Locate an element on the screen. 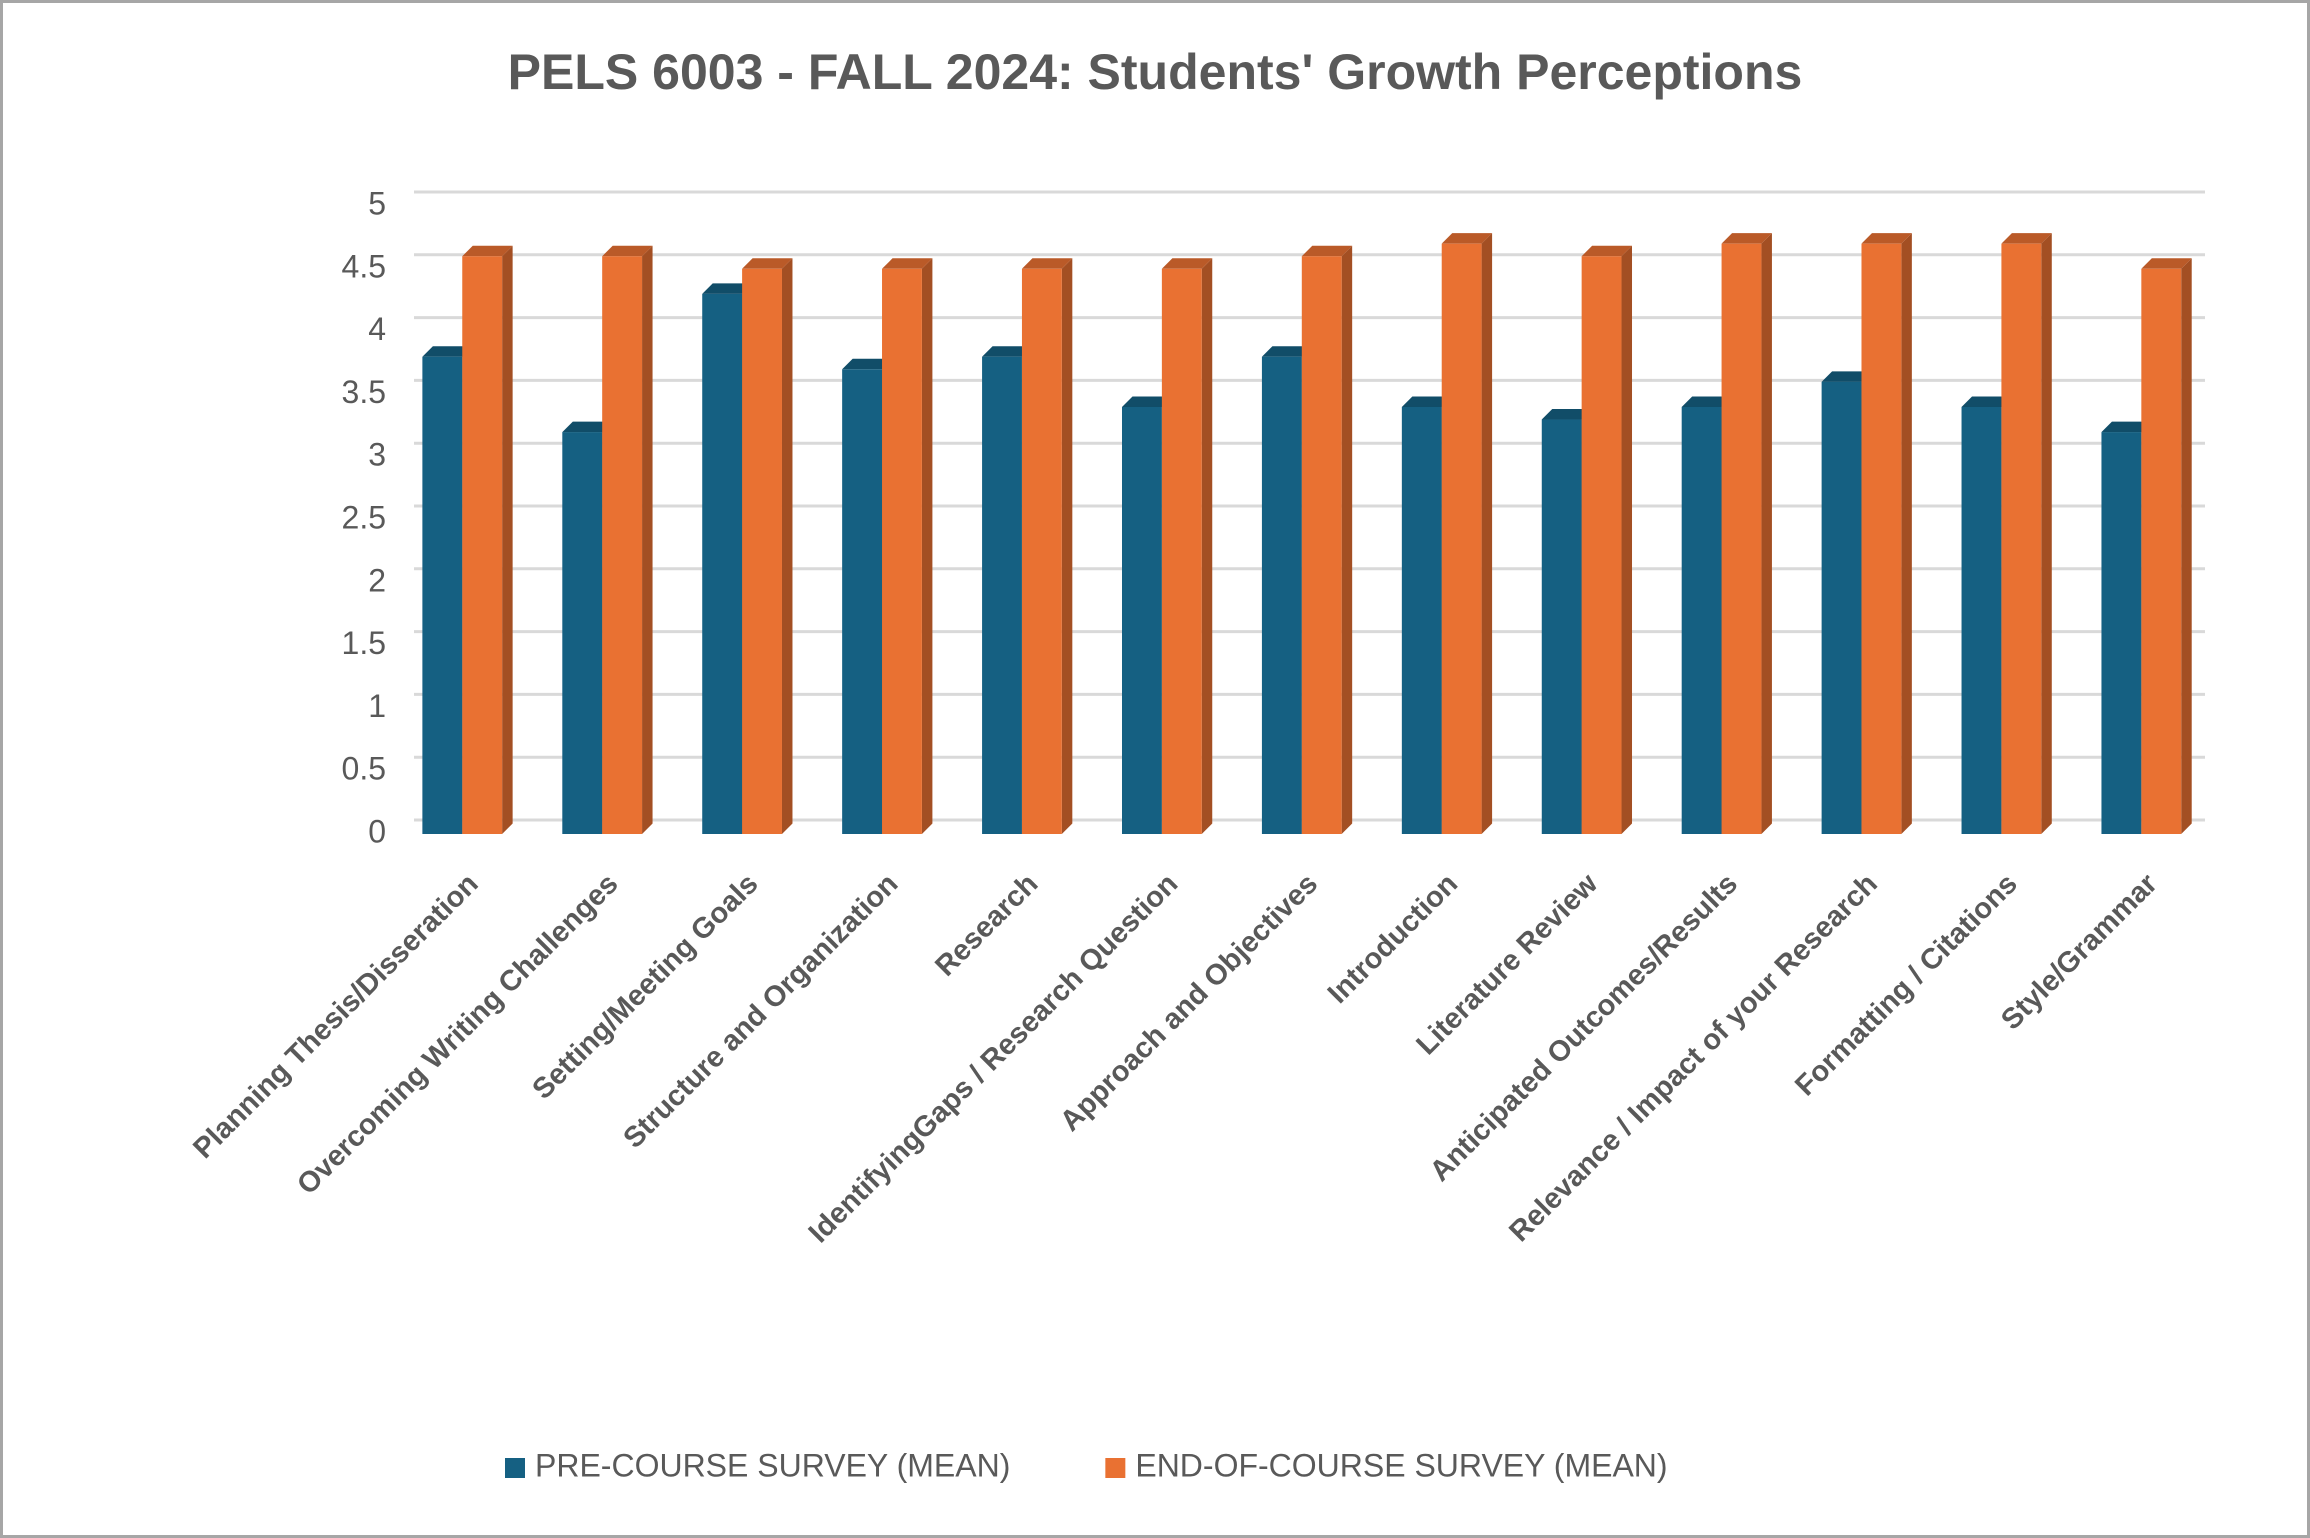 This screenshot has width=2310, height=1538. y-tick-label: 1.5 is located at coordinates (364, 643).